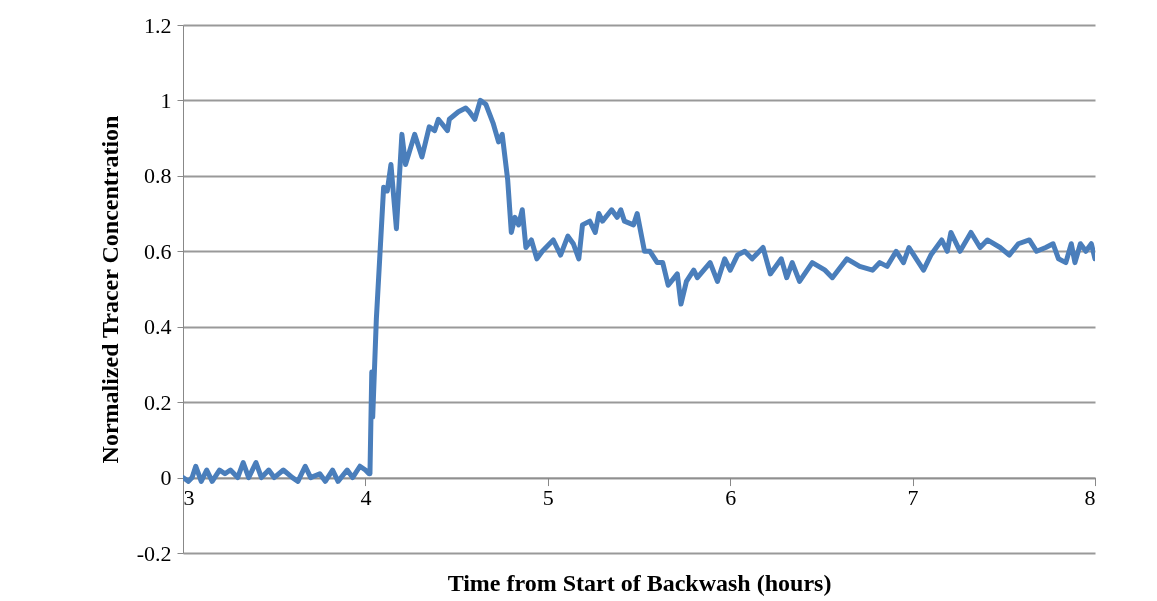 This screenshot has height=601, width=1157. Describe the element at coordinates (731, 498) in the screenshot. I see `x-tick-label: 6` at that location.